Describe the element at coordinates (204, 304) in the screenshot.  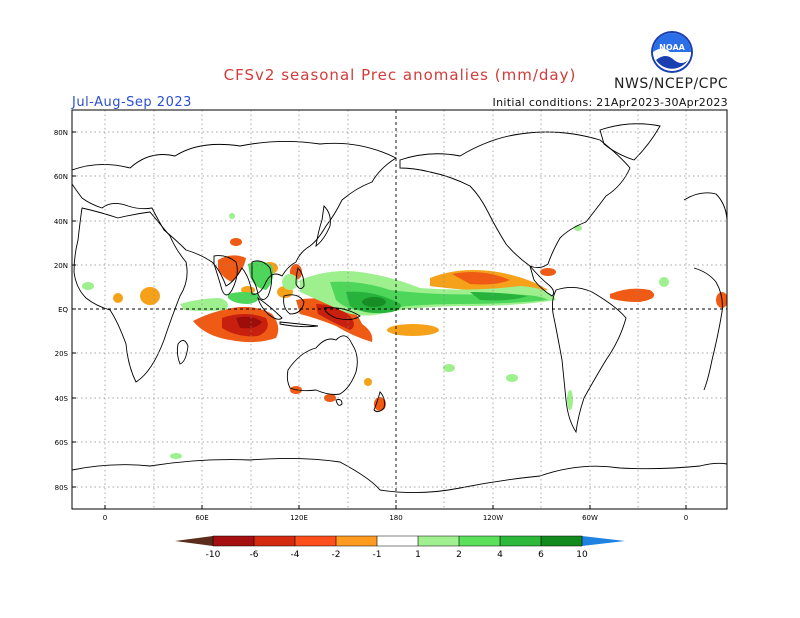
I see `wet-anomaly-indian-ocean` at that location.